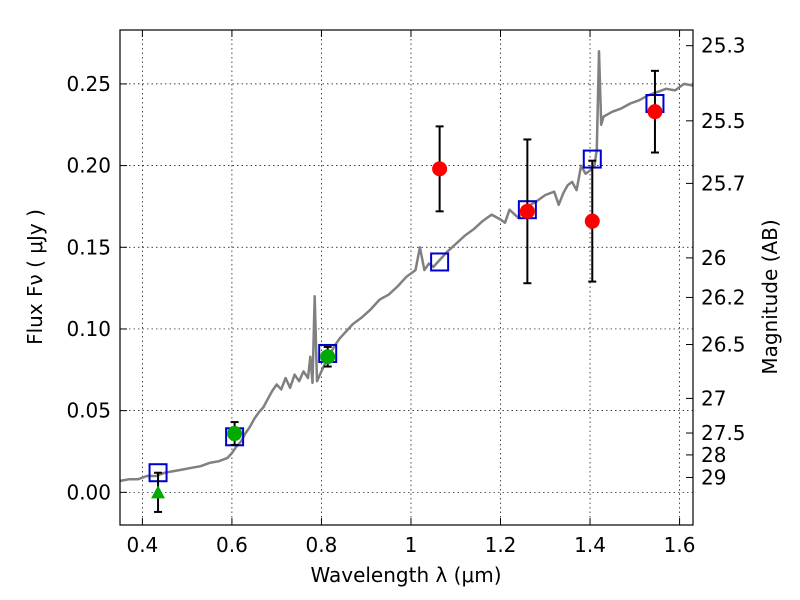 The height and width of the screenshot is (600, 800). Describe the element at coordinates (680, 545) in the screenshot. I see `x-tick-label: 1.6` at that location.